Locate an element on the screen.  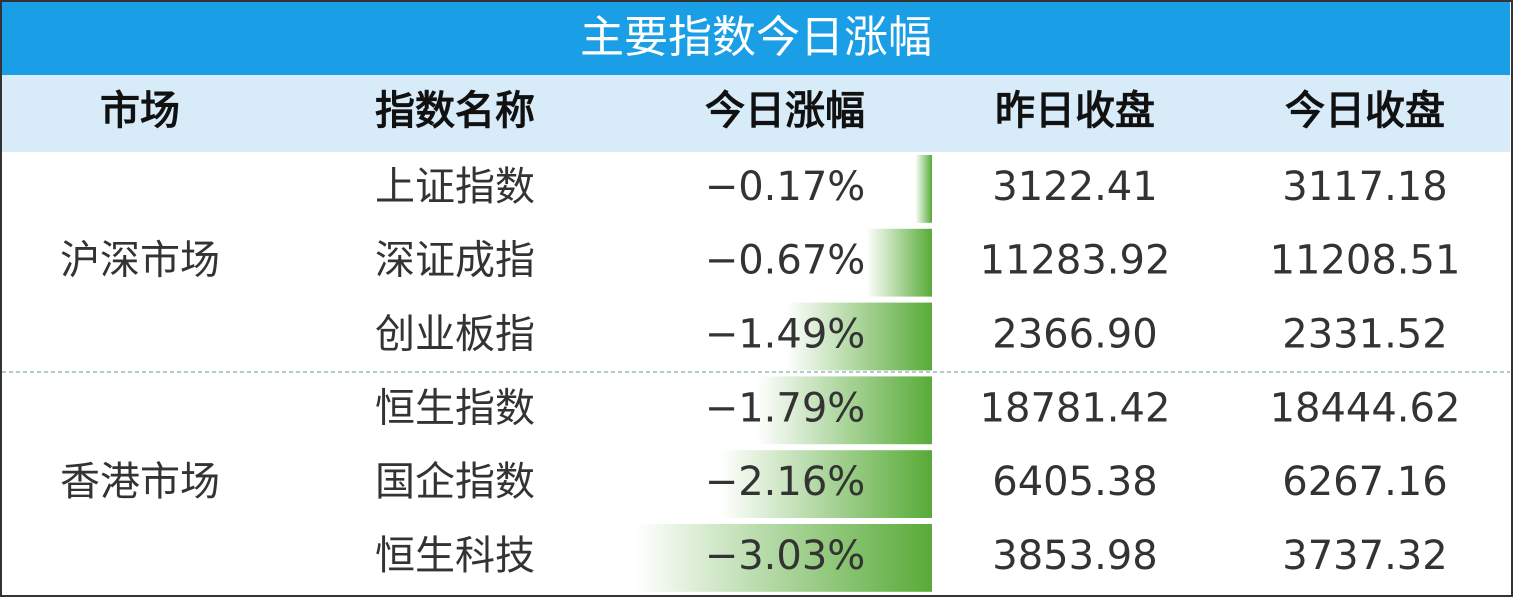
index-name: 国企指数 is located at coordinates (455, 482).